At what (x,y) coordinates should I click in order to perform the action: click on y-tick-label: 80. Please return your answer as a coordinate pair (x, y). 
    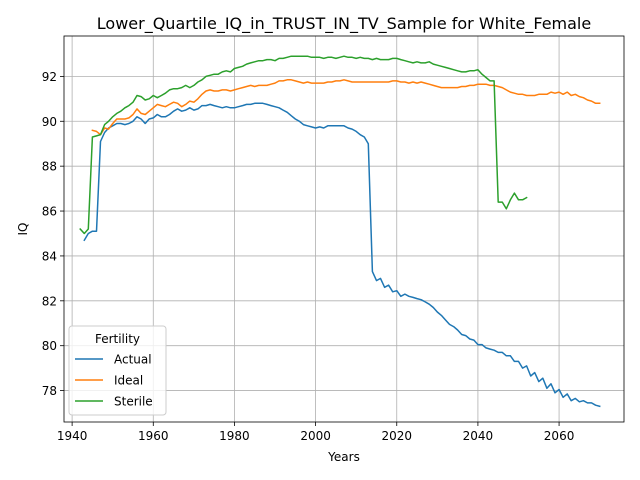
    Looking at the image, I should click on (49, 346).